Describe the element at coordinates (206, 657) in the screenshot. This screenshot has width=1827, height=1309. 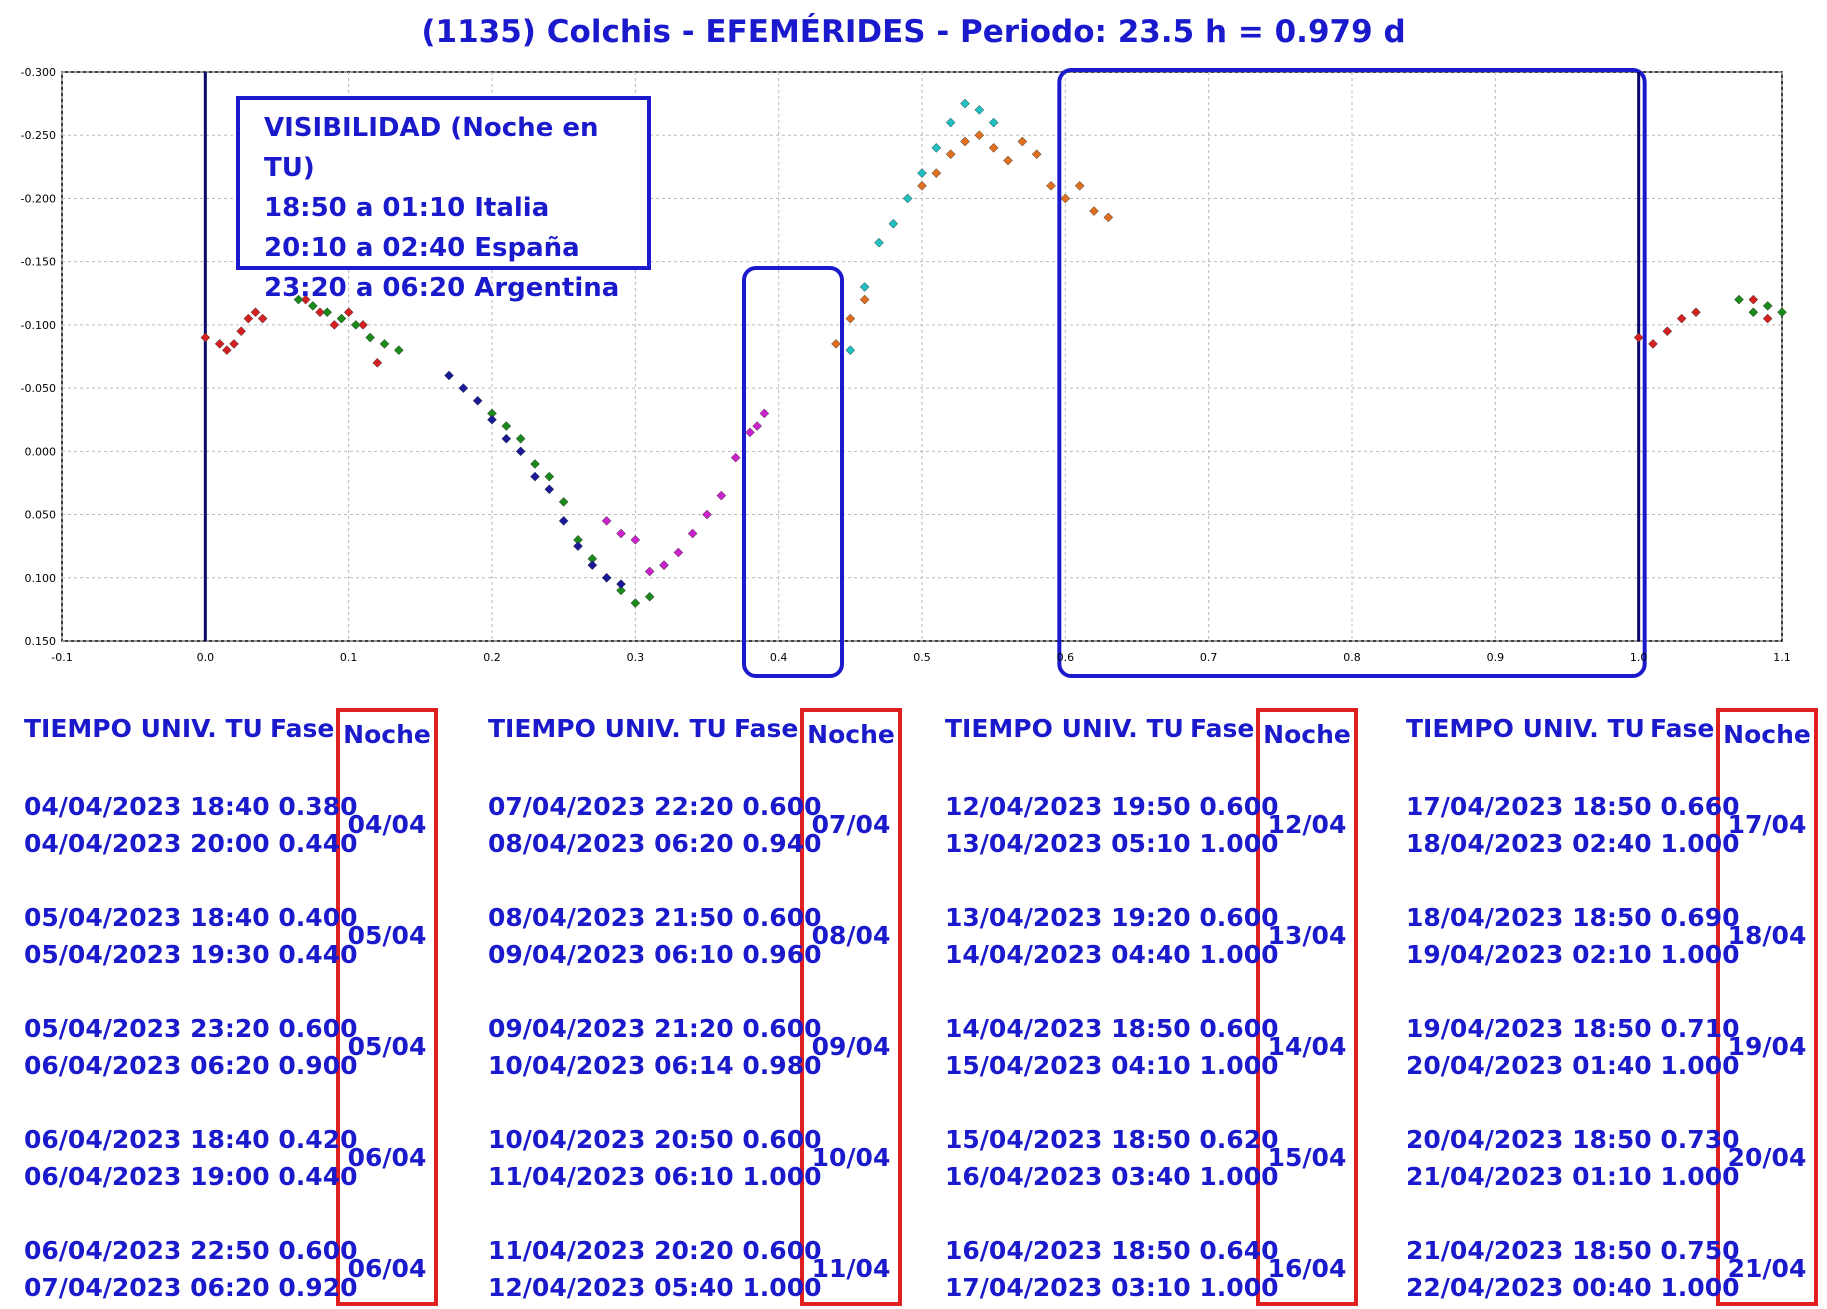
I see `x-tick-label: 0.0` at that location.